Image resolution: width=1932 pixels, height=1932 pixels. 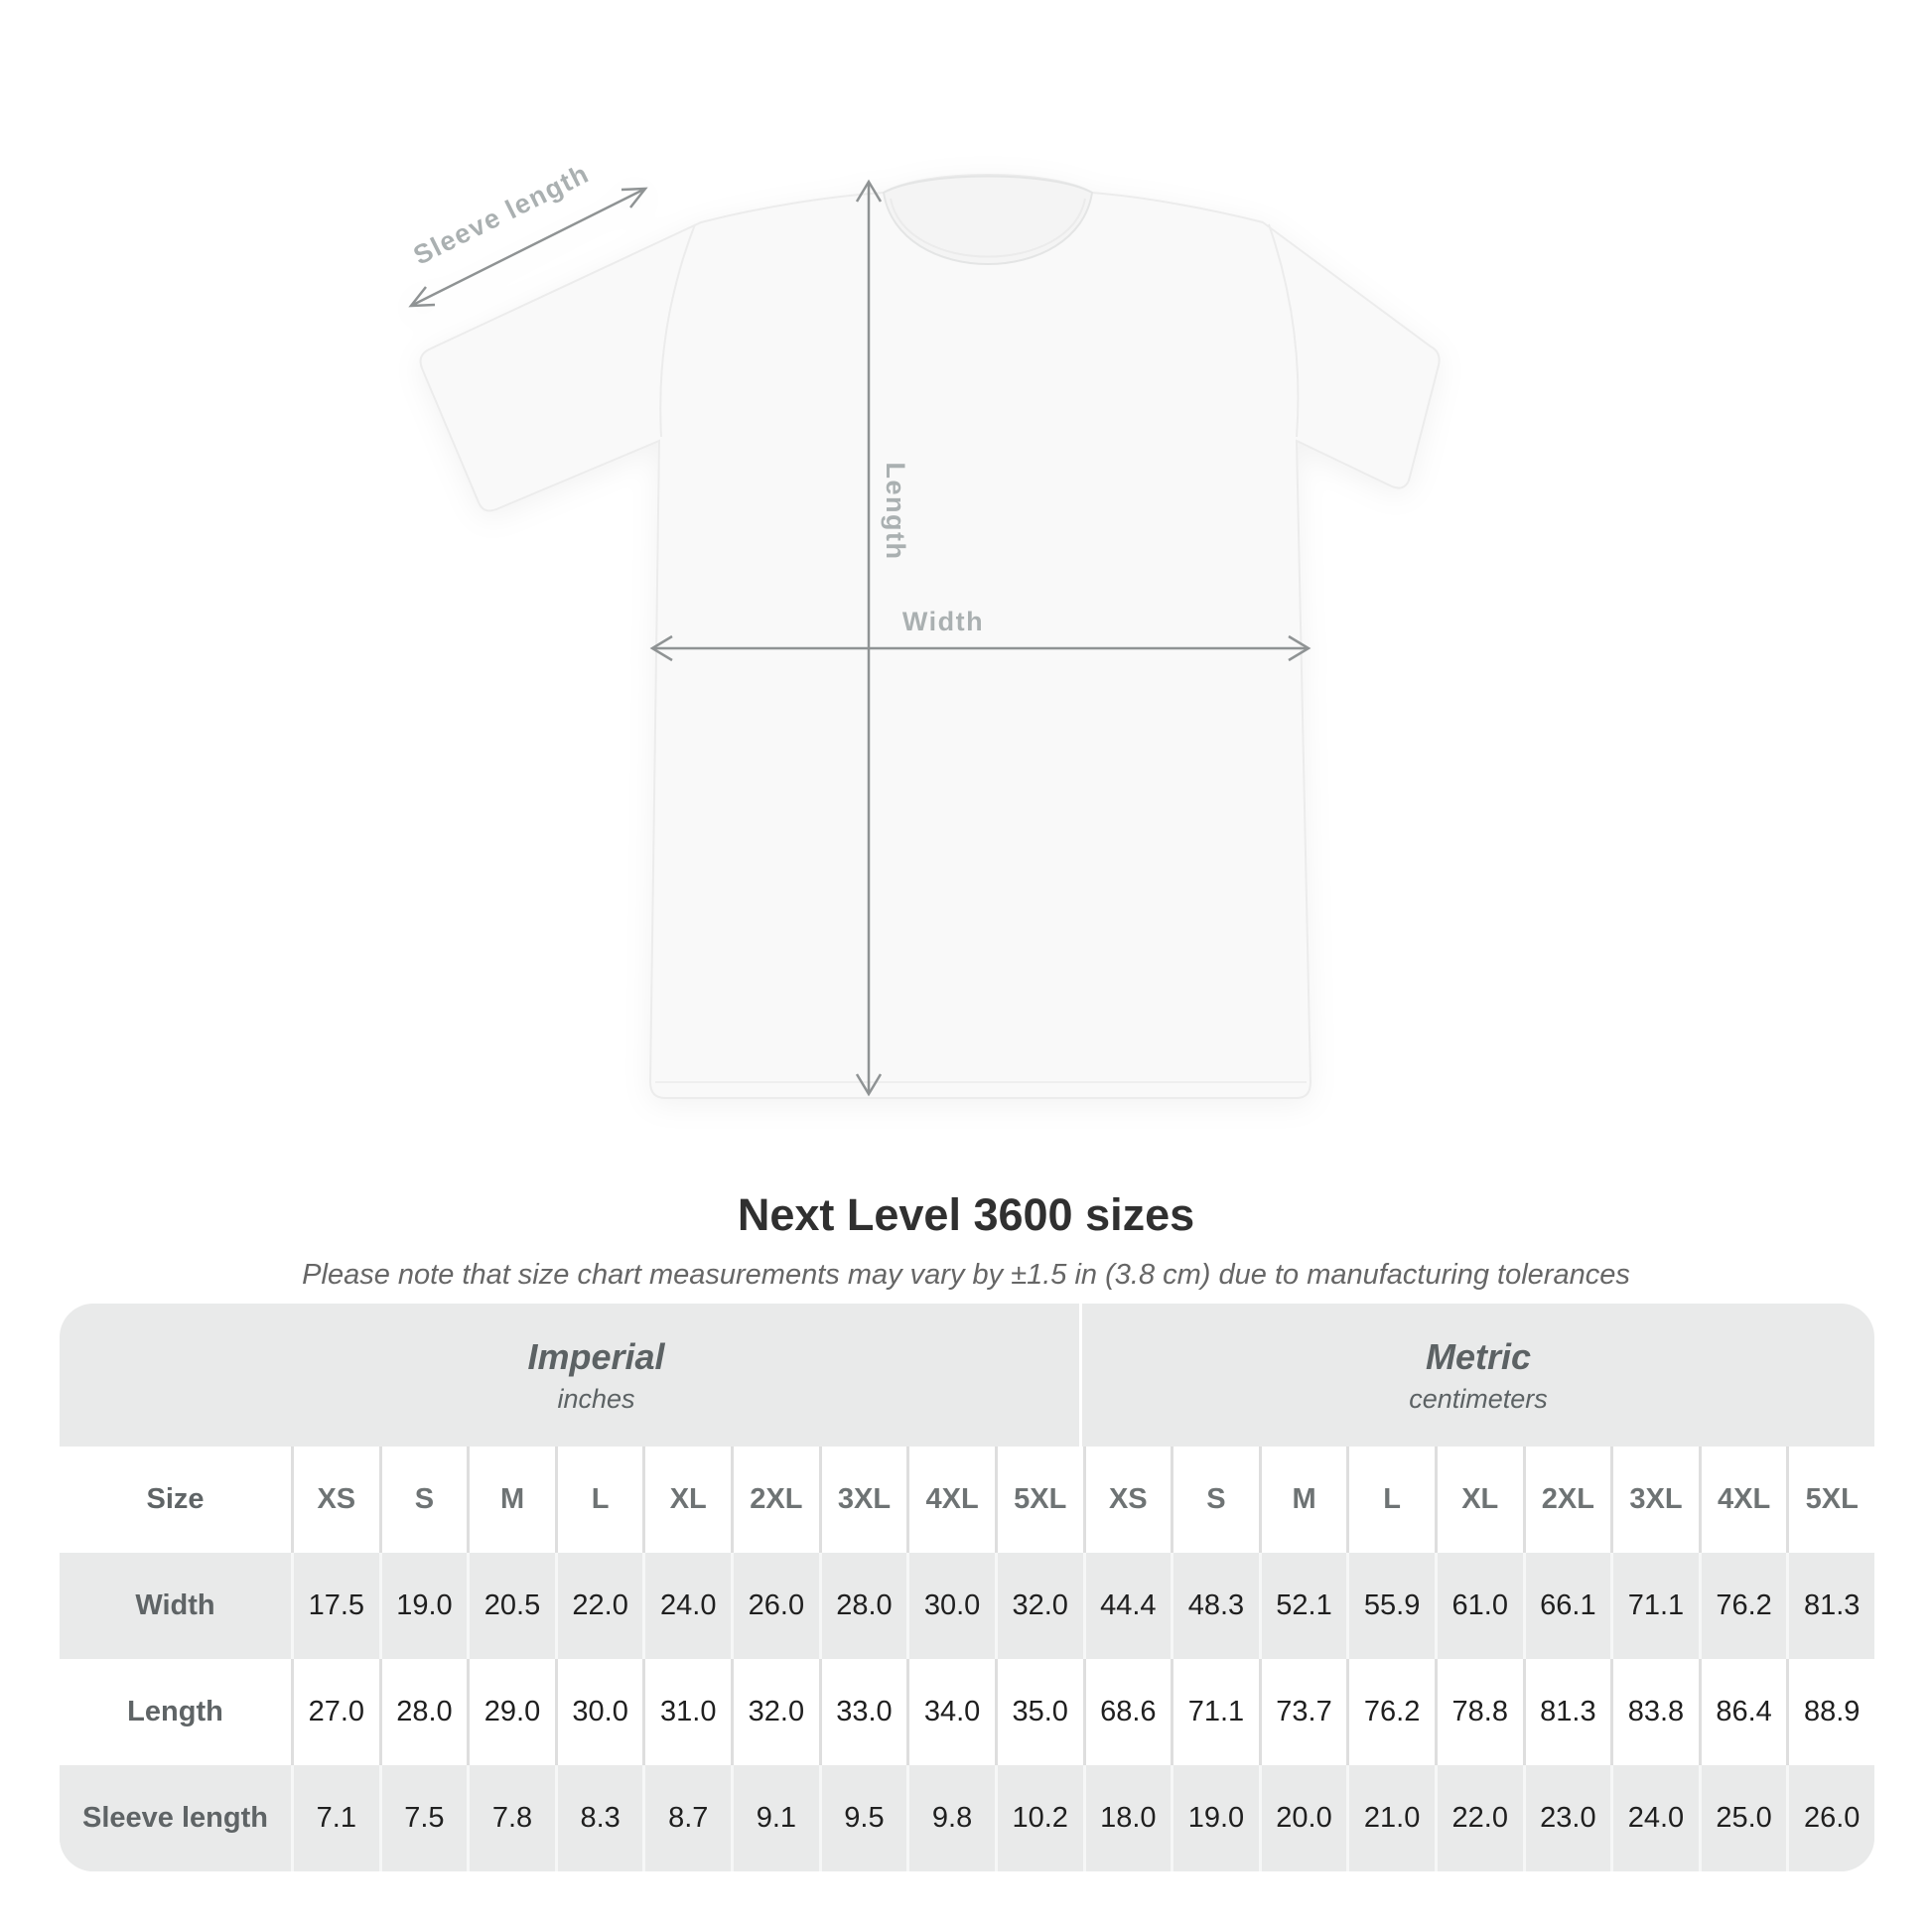 What do you see at coordinates (511, 1818) in the screenshot?
I see `value-cell: 7.8` at bounding box center [511, 1818].